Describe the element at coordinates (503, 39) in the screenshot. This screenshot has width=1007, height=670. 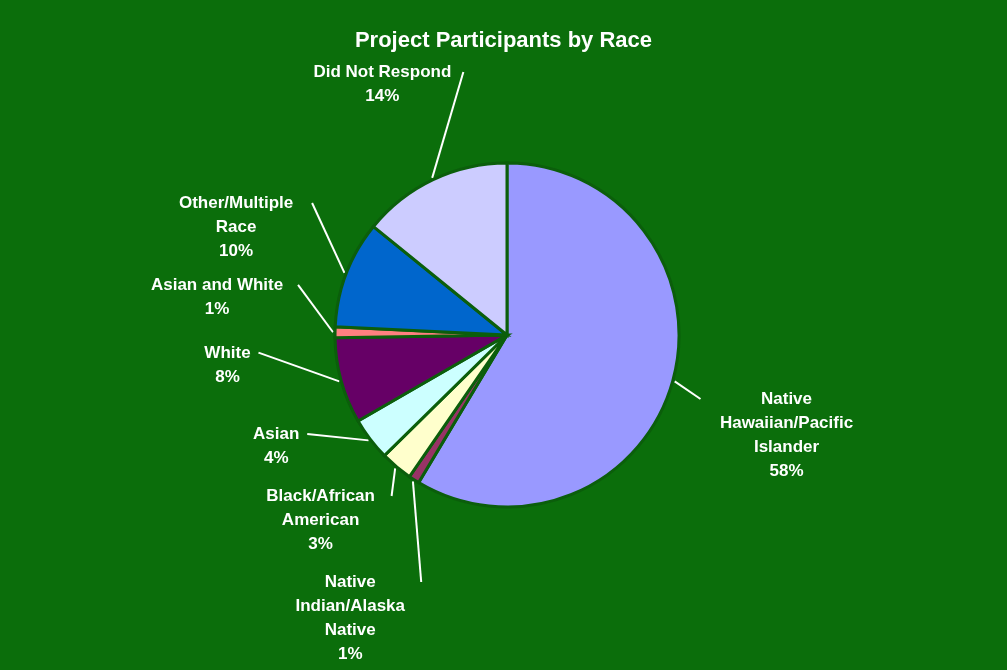
I see `chart-title: Project Participants by Race` at that location.